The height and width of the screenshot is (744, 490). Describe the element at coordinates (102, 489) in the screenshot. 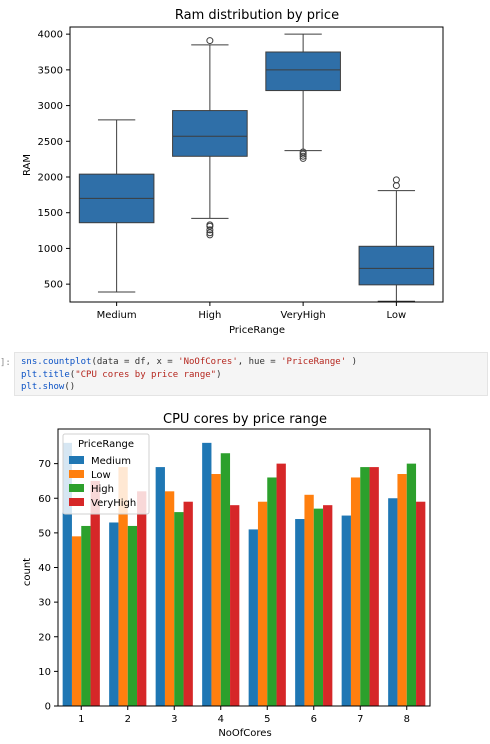

I see `legend-entry: High` at that location.